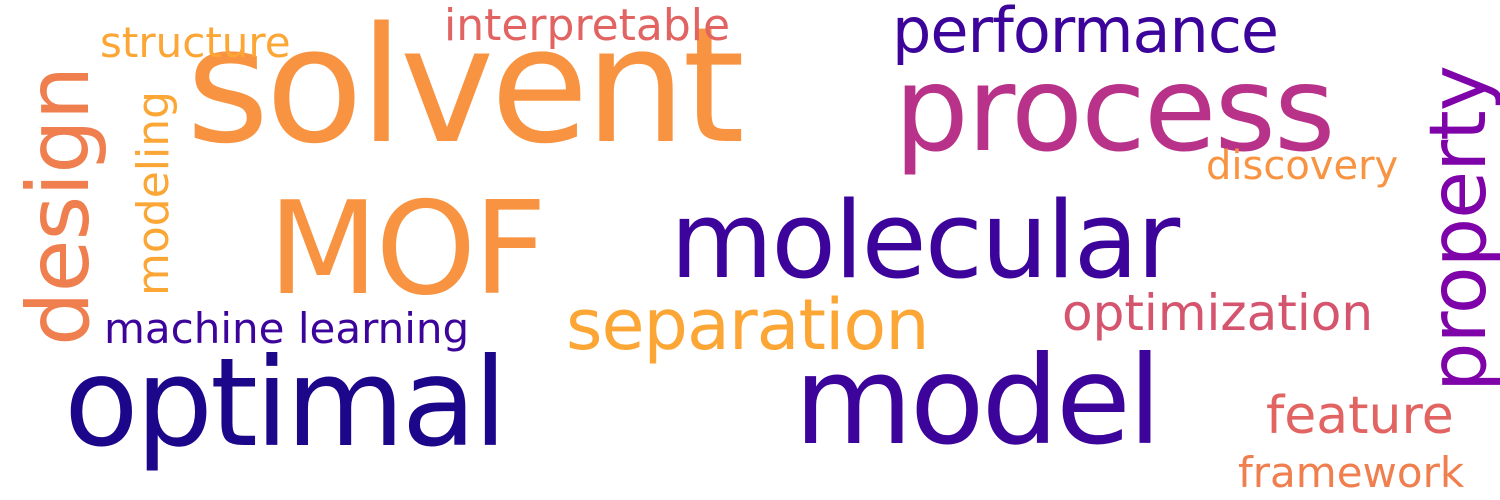 The width and height of the screenshot is (1500, 500). Describe the element at coordinates (1457, 229) in the screenshot. I see `word-property: property` at that location.